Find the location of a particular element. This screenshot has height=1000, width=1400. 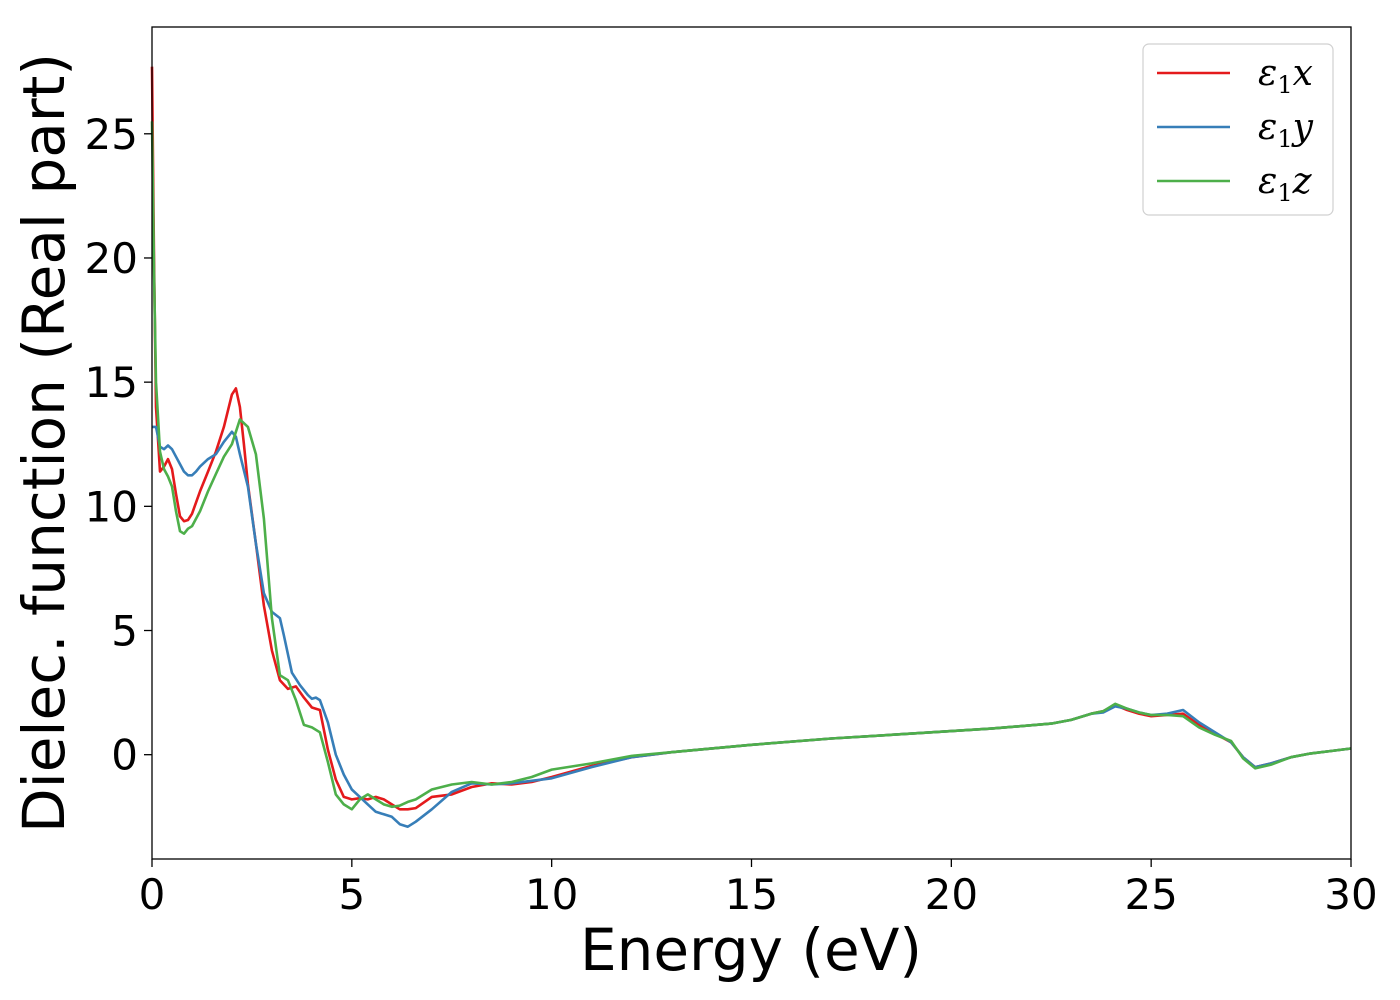

legend-label-axis: y is located at coordinates (1302, 127).